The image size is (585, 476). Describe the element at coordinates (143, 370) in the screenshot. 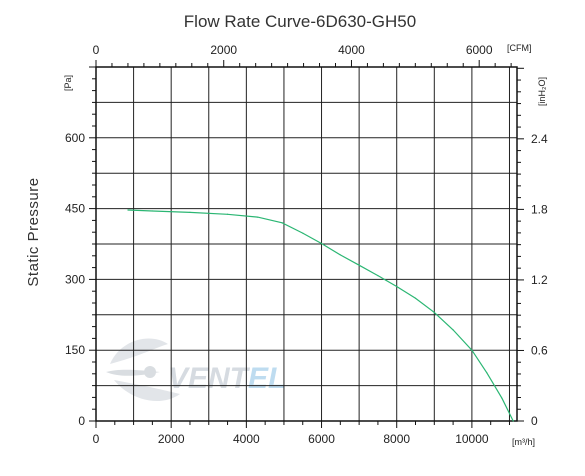

I see `fan-blade-watermark-icon` at that location.